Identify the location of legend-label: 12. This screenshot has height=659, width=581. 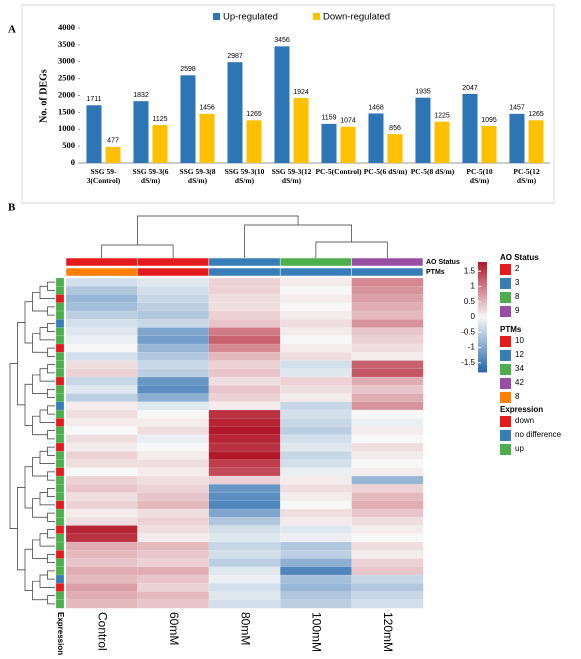
(519, 354).